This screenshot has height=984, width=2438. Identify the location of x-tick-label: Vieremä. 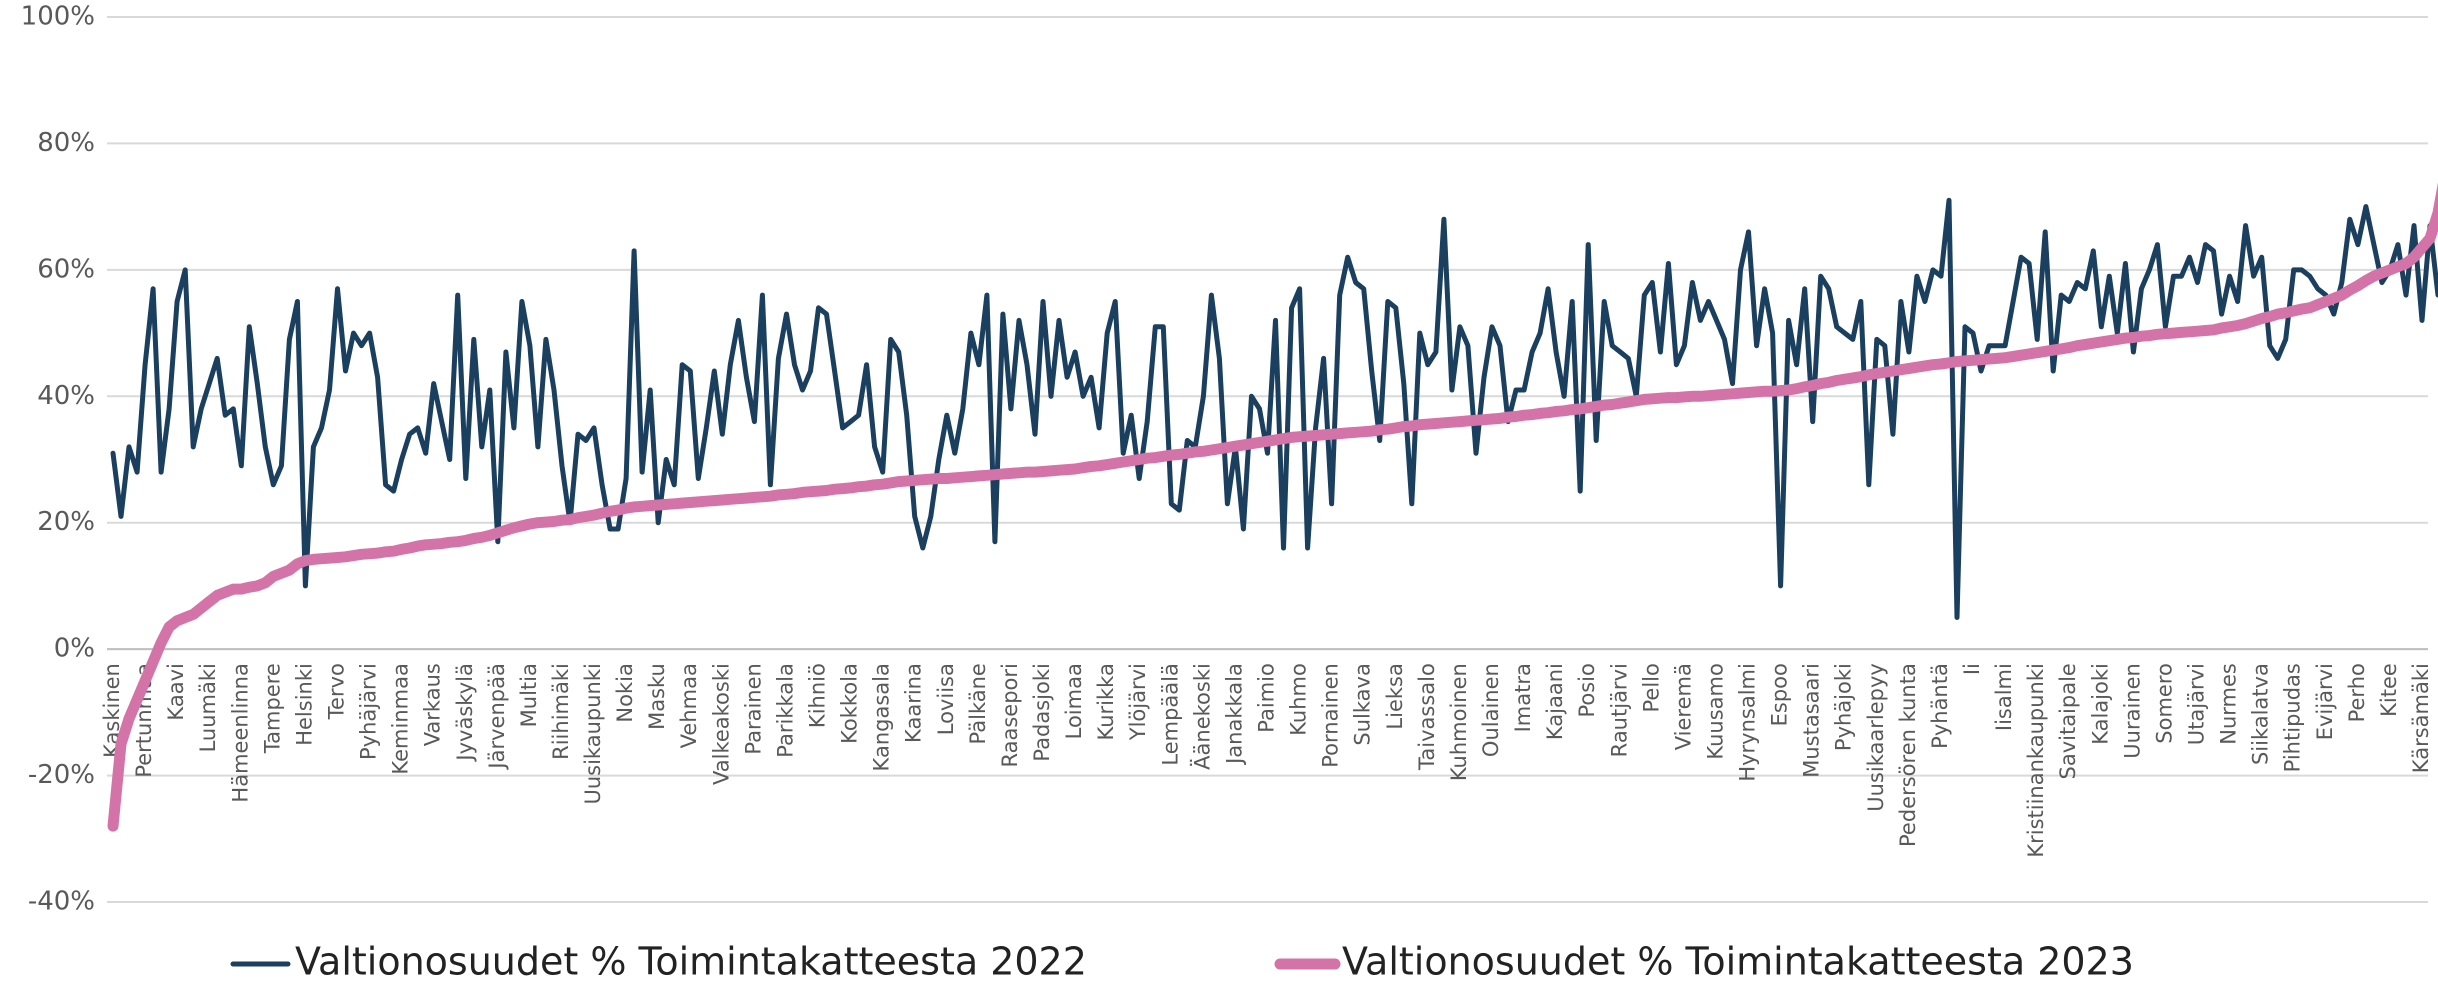
(1683, 706).